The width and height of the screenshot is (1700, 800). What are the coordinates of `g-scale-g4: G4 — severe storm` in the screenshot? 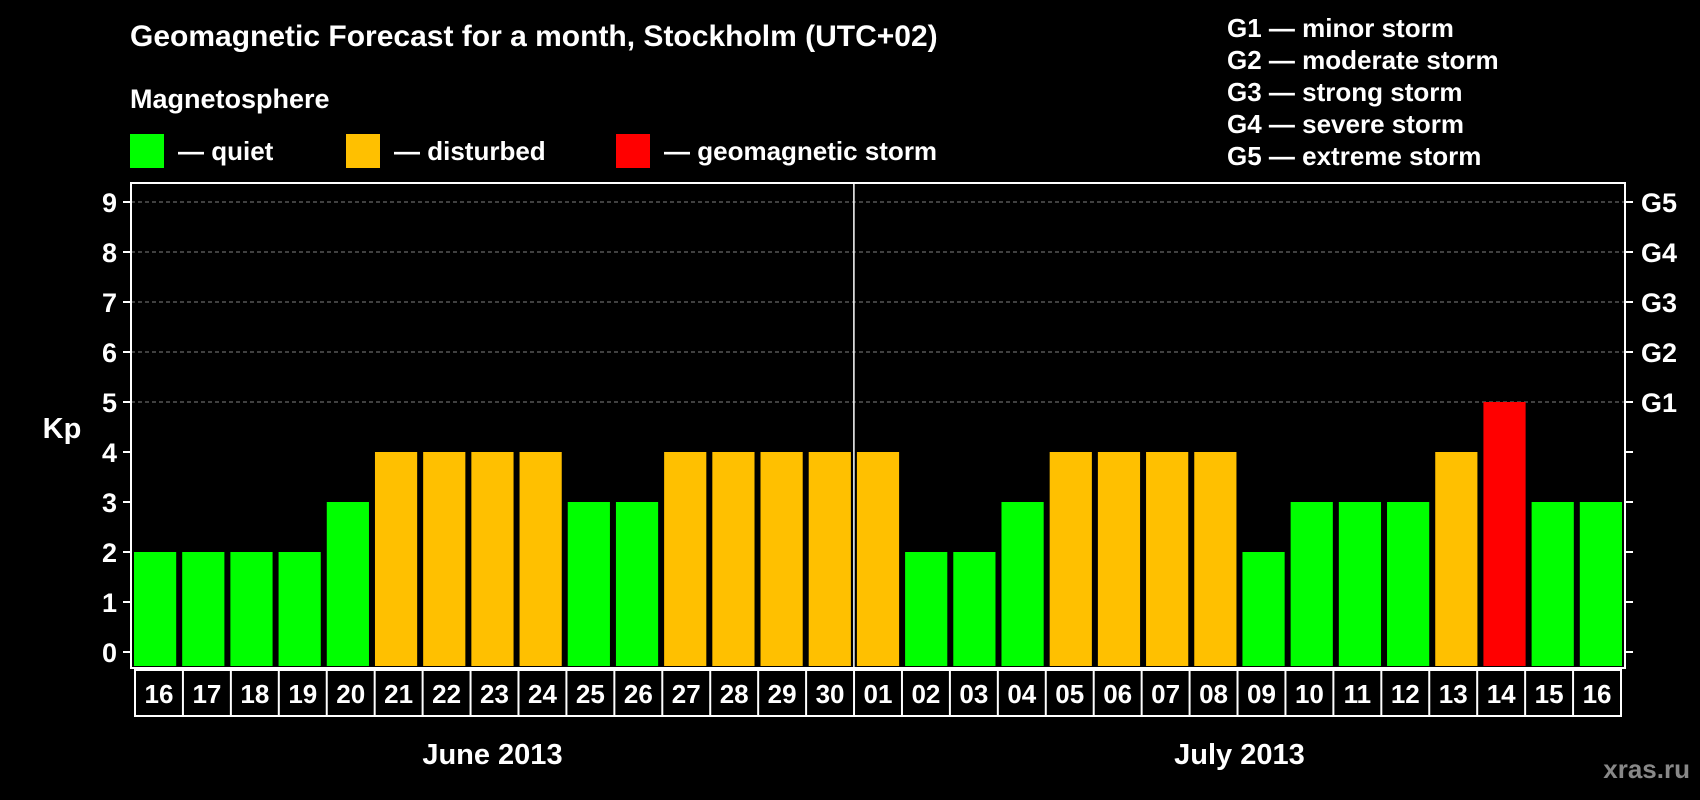 It's located at (1346, 124).